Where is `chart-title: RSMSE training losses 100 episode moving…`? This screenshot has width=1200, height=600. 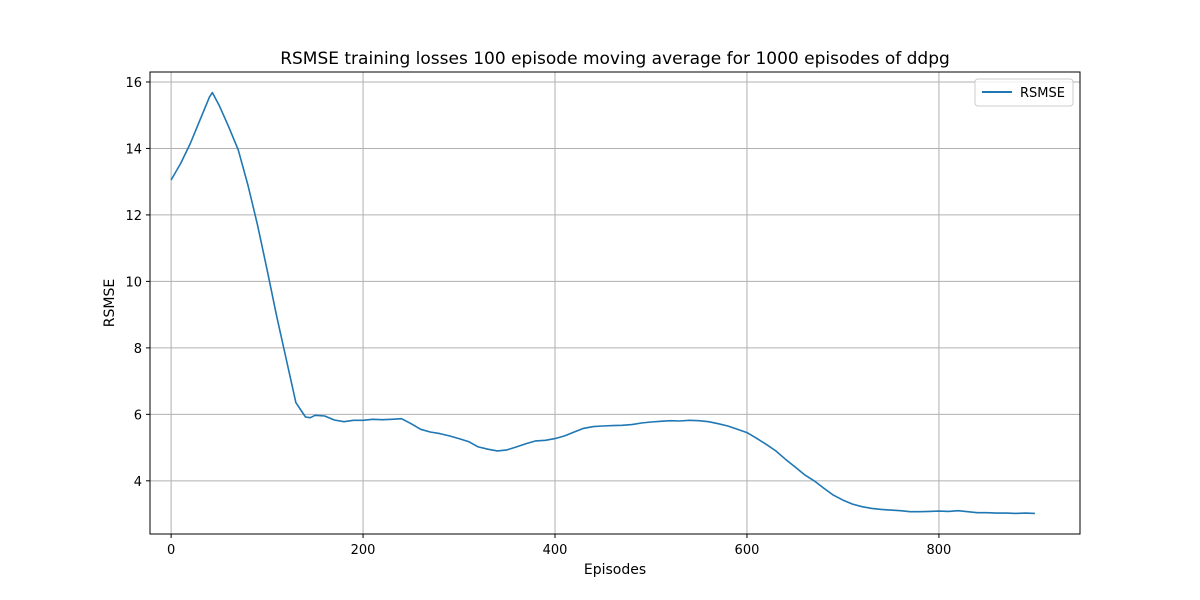
chart-title: RSMSE training losses 100 episode moving… is located at coordinates (615, 59).